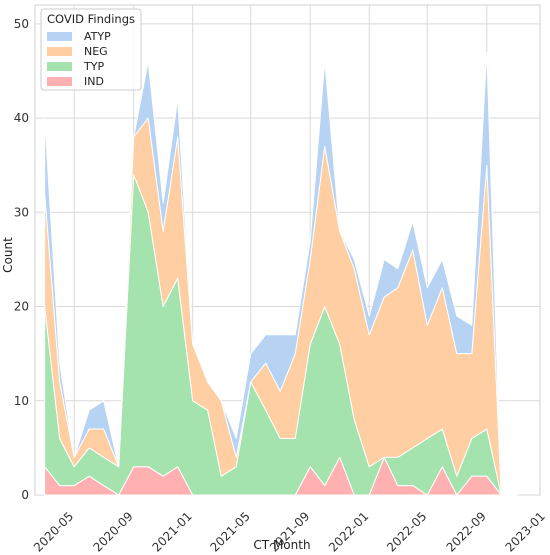 This screenshot has height=555, width=550. Describe the element at coordinates (97, 36) in the screenshot. I see `legend-label-atyp: ATYP` at that location.